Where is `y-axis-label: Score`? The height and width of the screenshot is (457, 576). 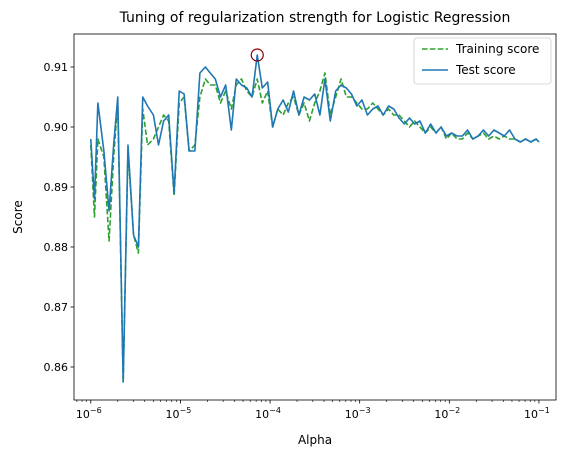 y-axis-label: Score is located at coordinates (18, 217).